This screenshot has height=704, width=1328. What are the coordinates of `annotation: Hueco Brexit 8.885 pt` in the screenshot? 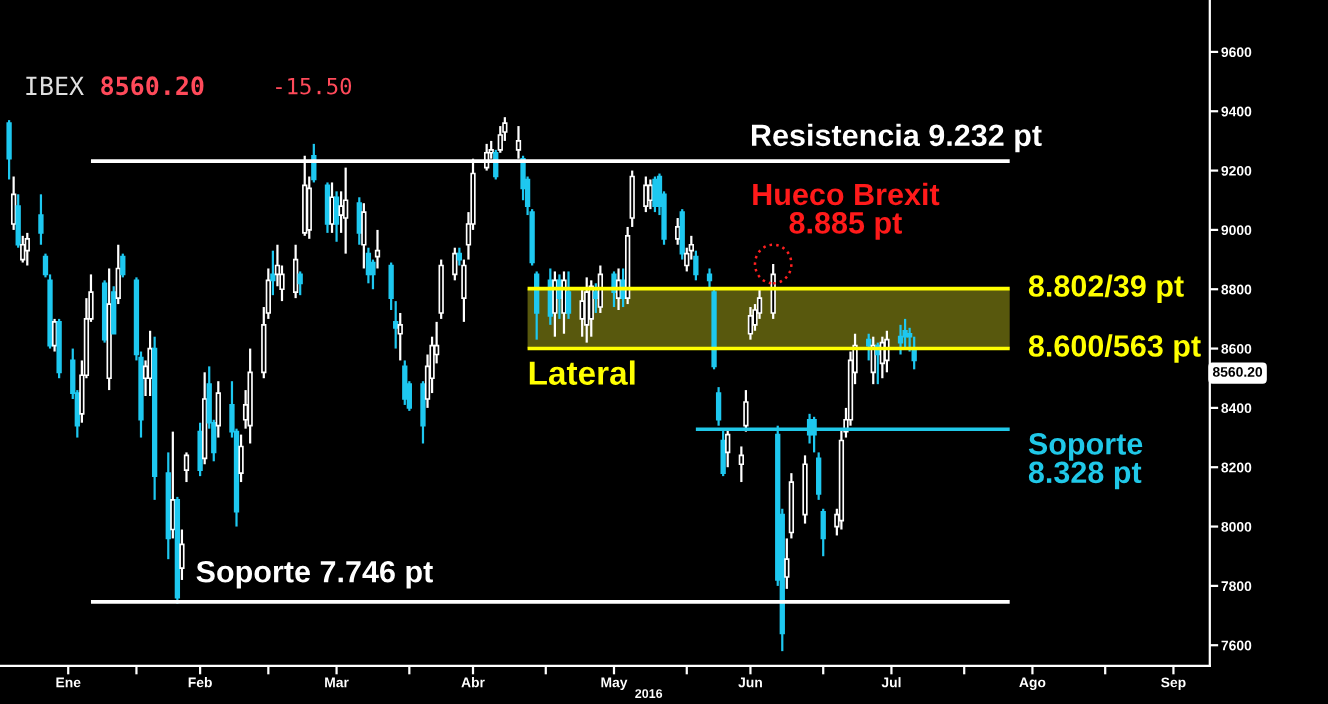 It's located at (846, 211).